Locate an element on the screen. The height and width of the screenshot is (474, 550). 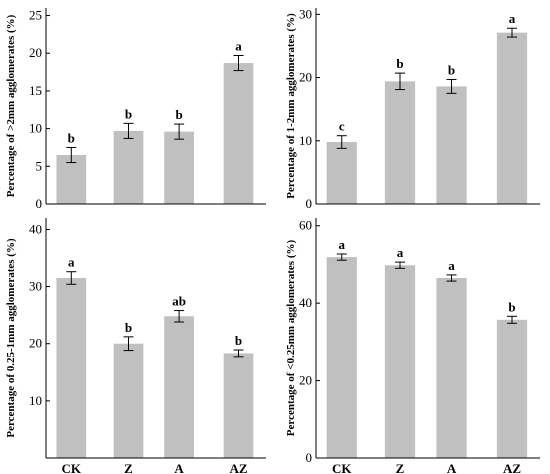
y-tick-label: 25 is located at coordinates (35, 15).